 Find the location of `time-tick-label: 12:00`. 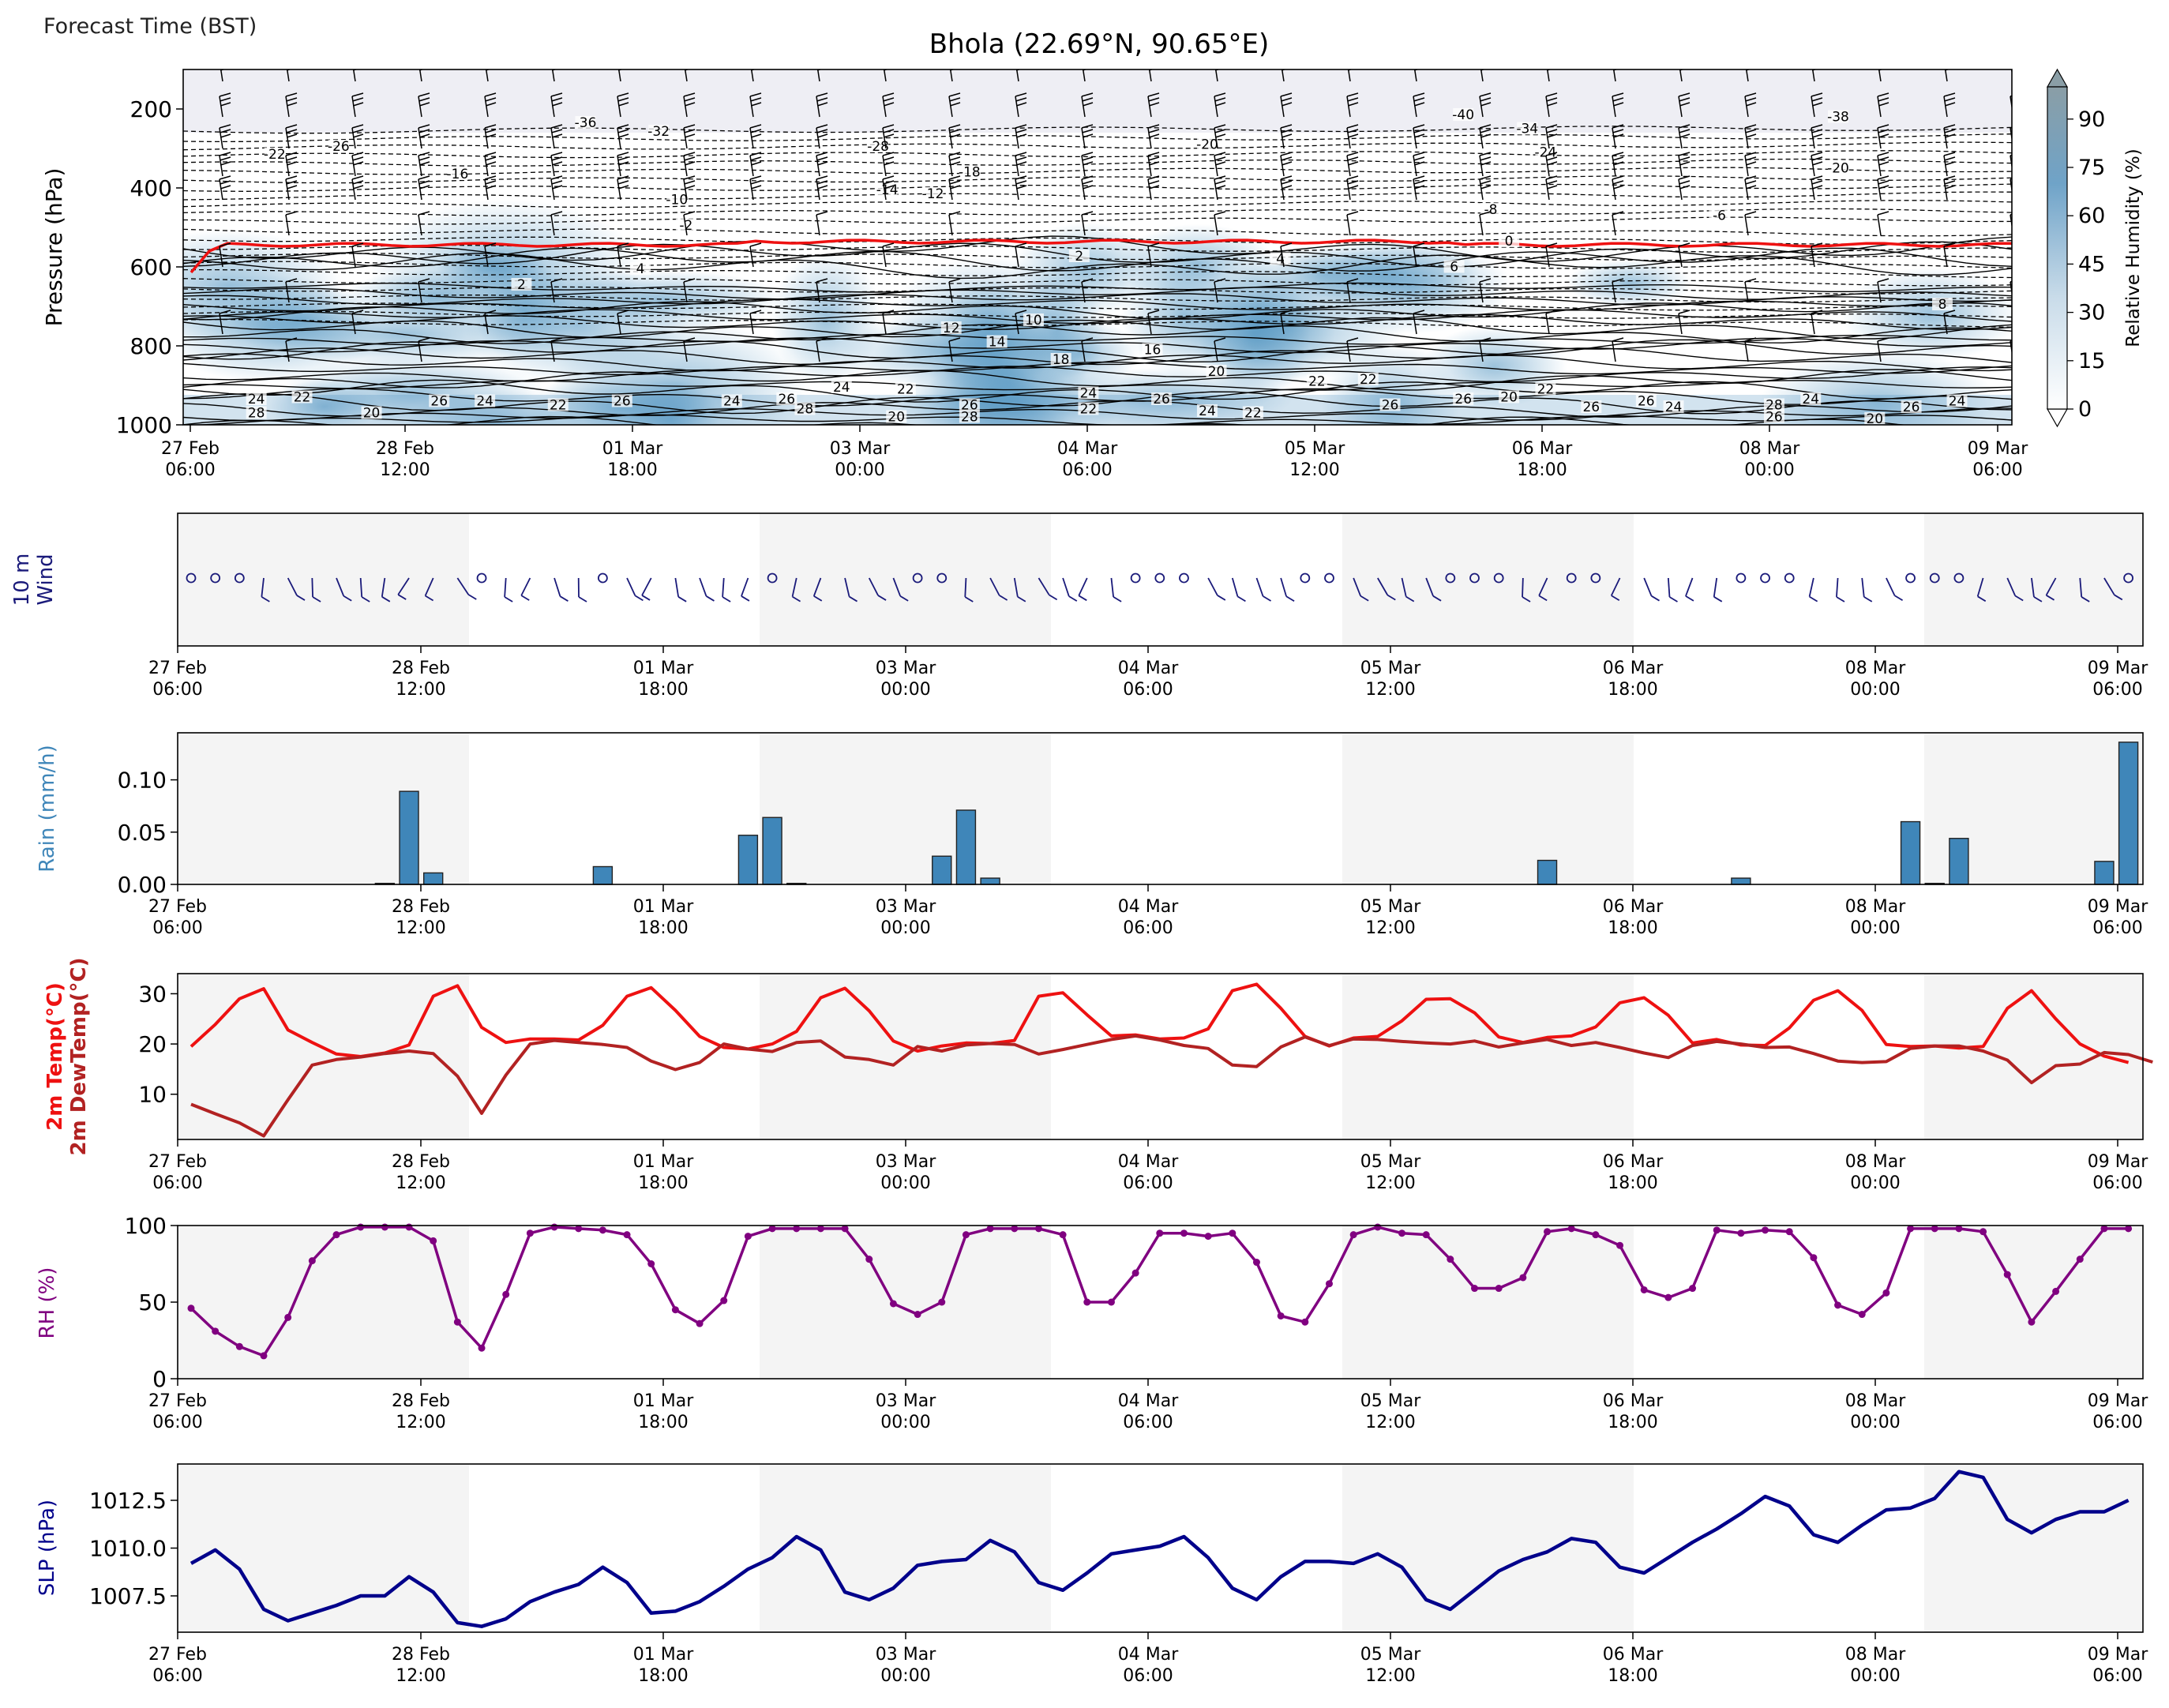

time-tick-label: 12:00 is located at coordinates (420, 928).